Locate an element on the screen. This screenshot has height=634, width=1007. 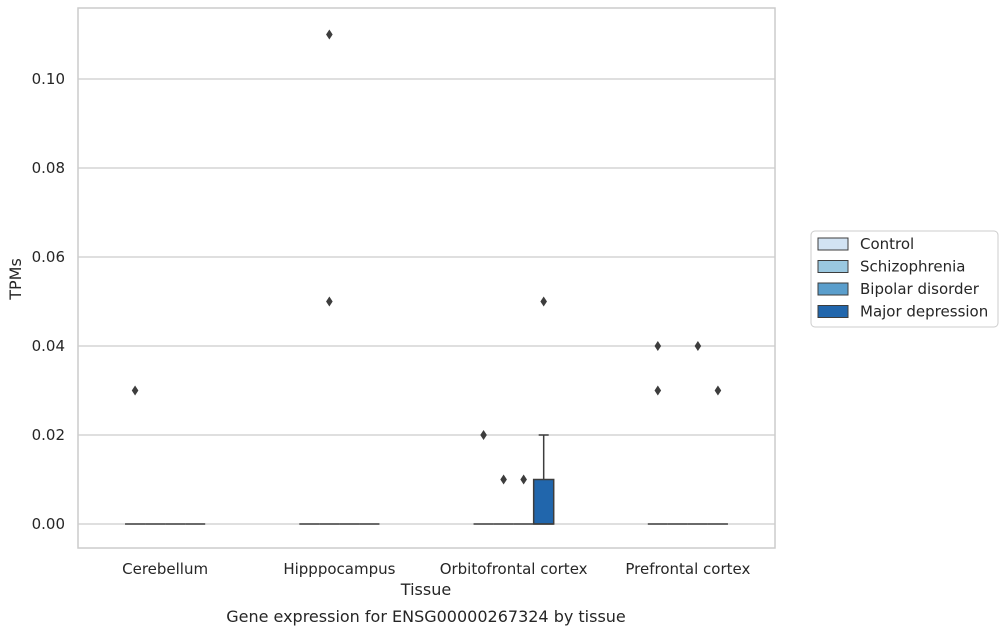
legend-frame is located at coordinates (904, 279).